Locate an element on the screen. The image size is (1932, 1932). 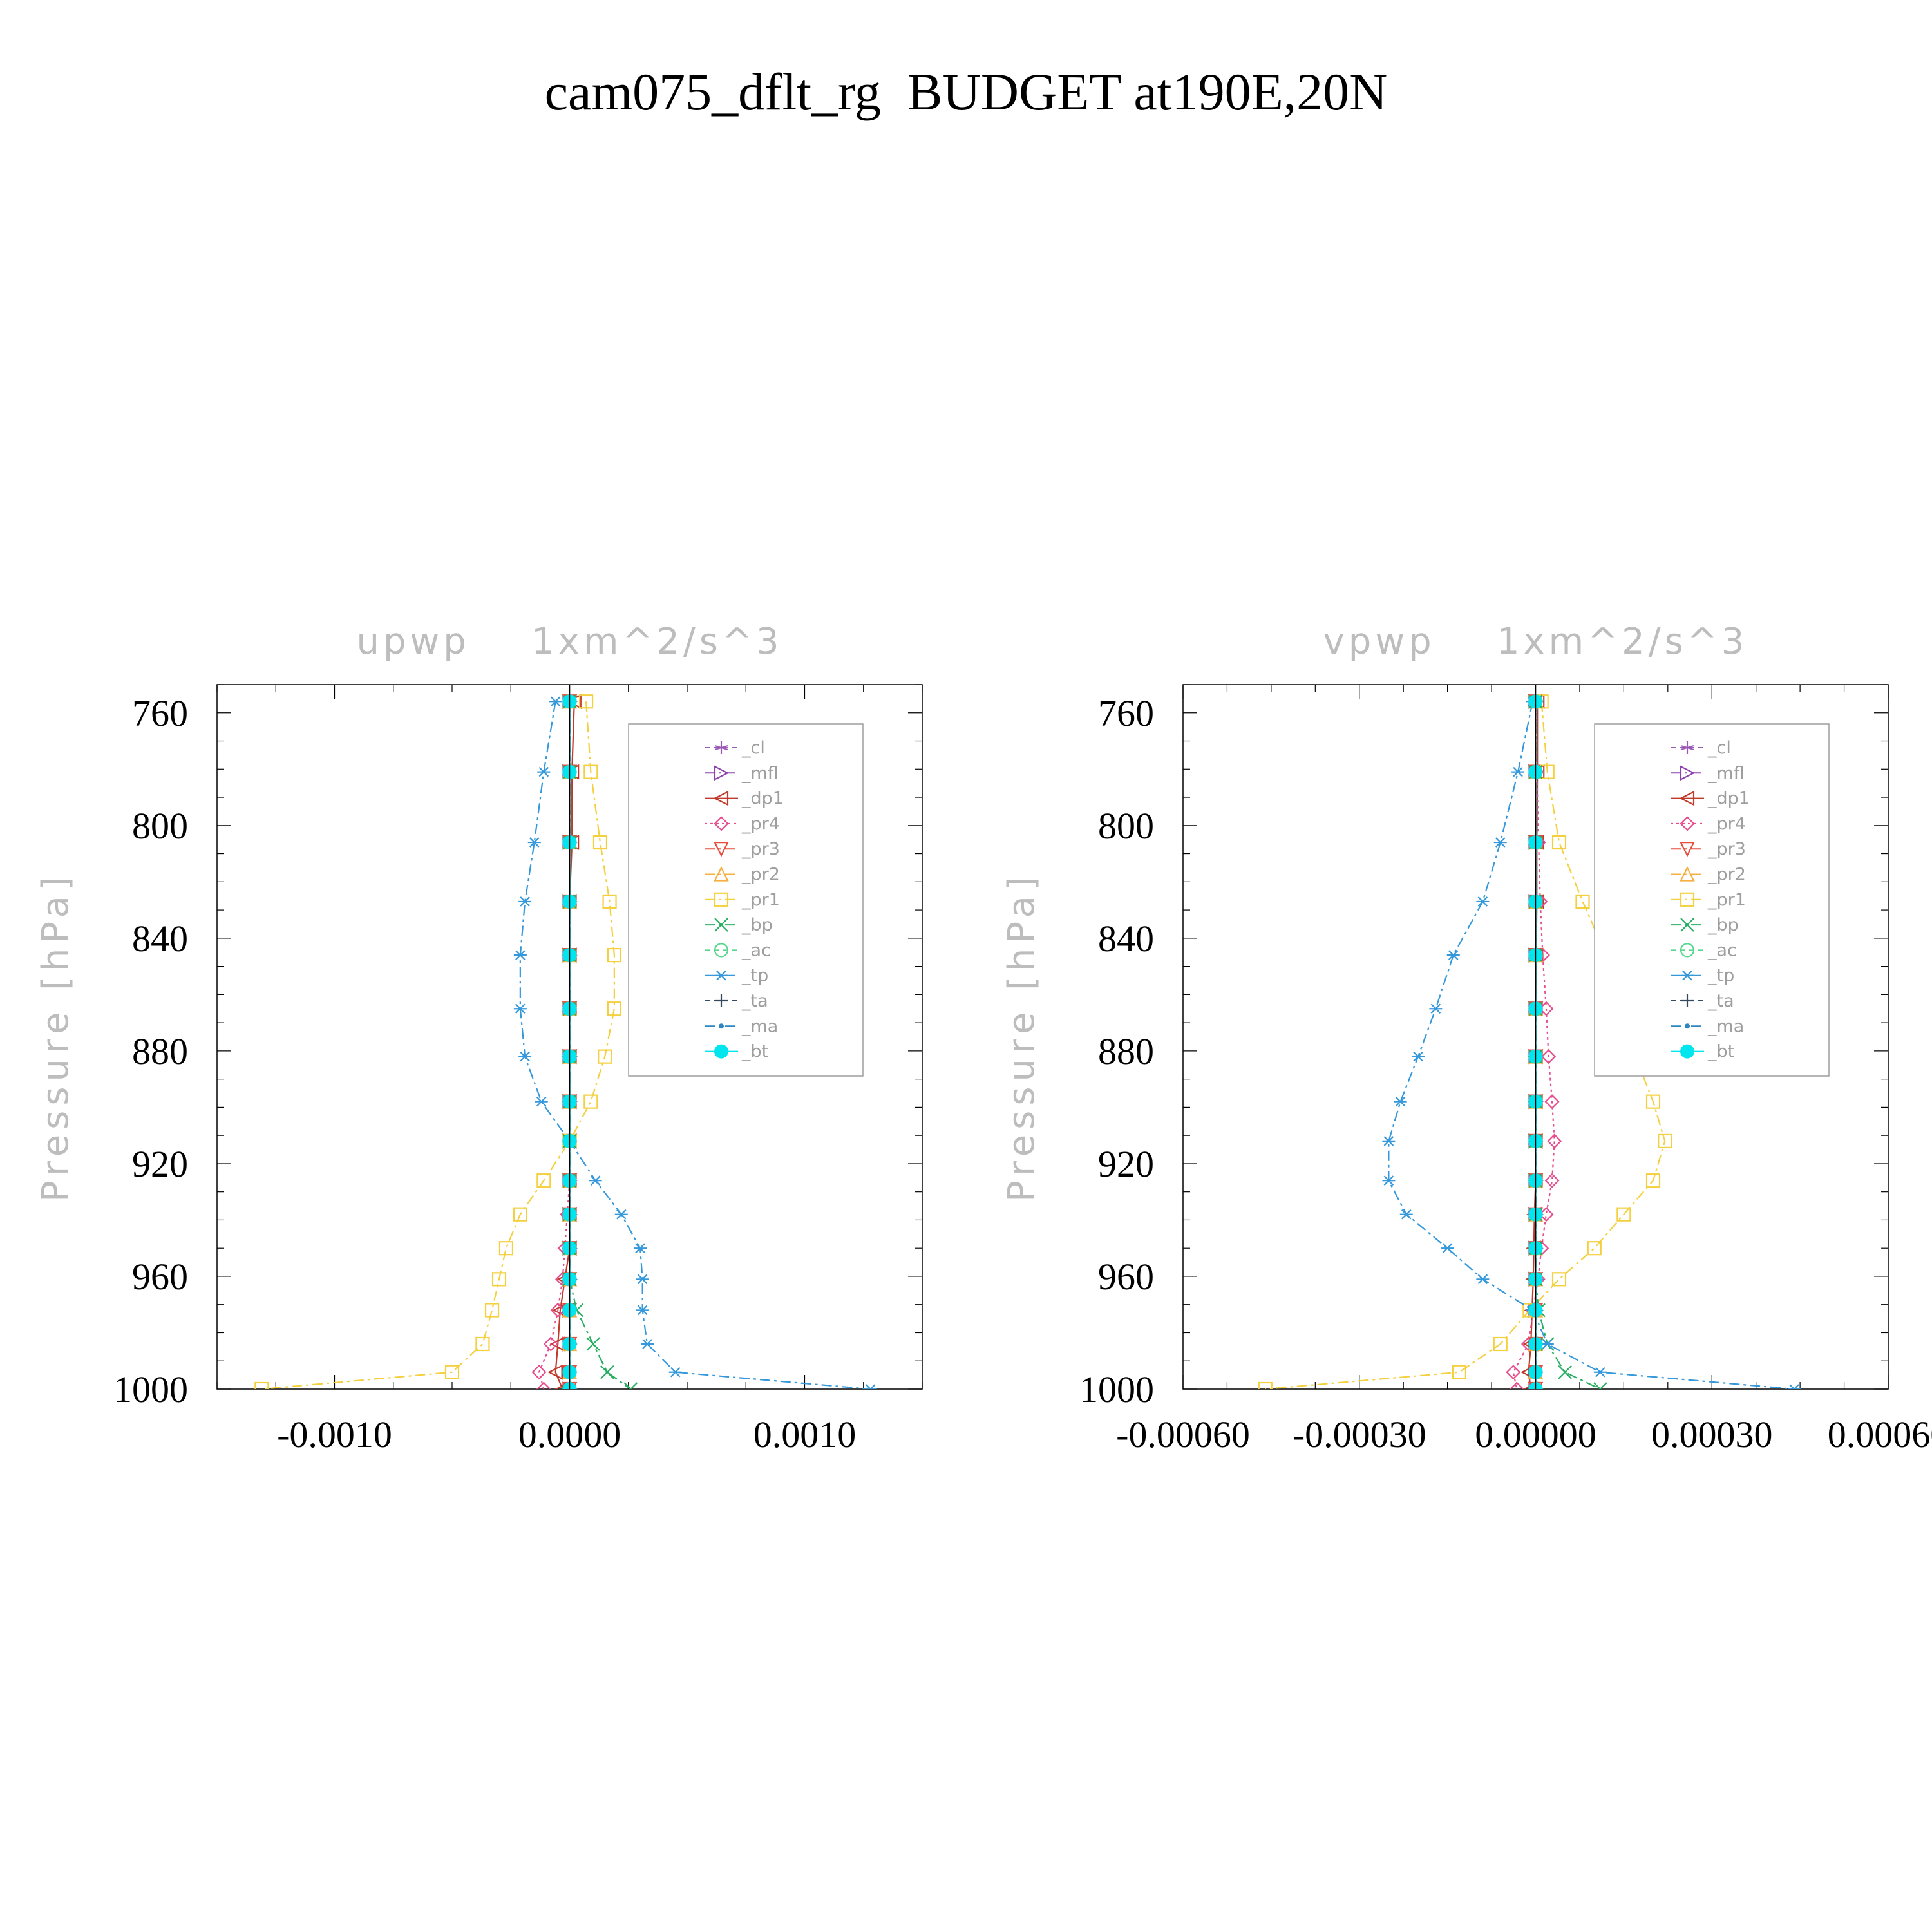
x-tick-label: 0.00030 is located at coordinates (1712, 1434).